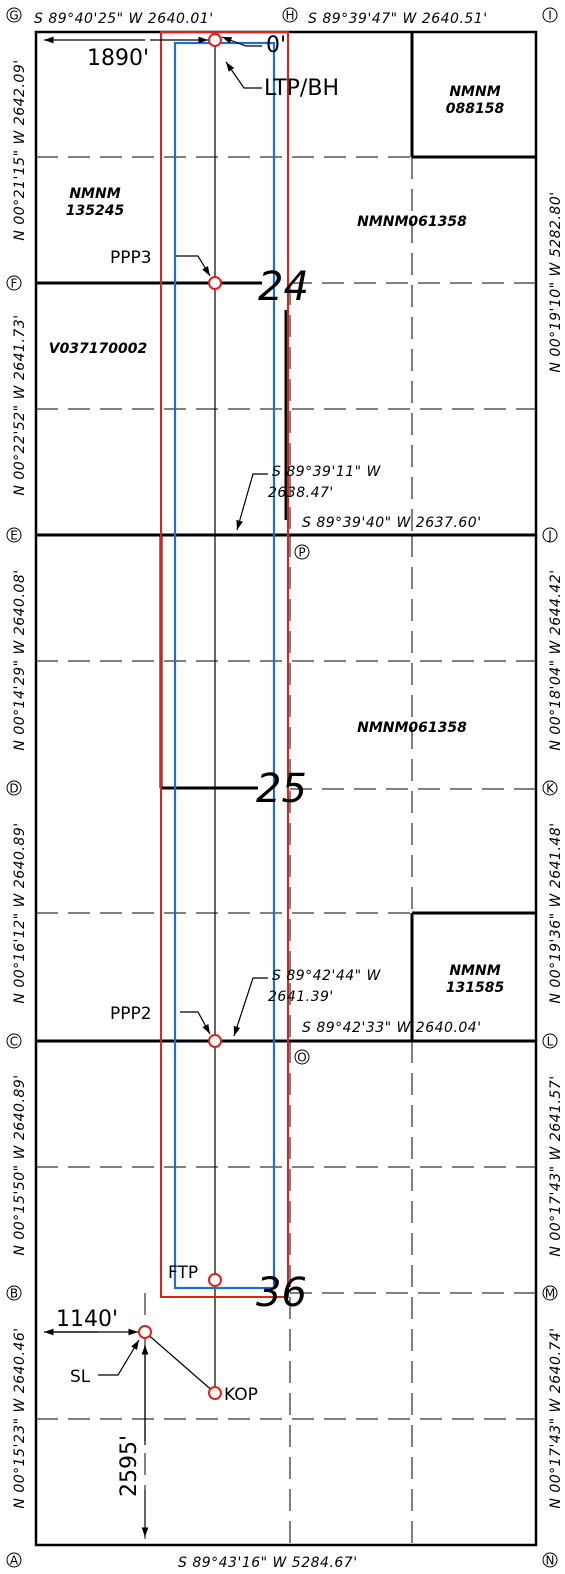 The image size is (565, 1574). Describe the element at coordinates (215, 1280) in the screenshot. I see `ftp-point` at that location.